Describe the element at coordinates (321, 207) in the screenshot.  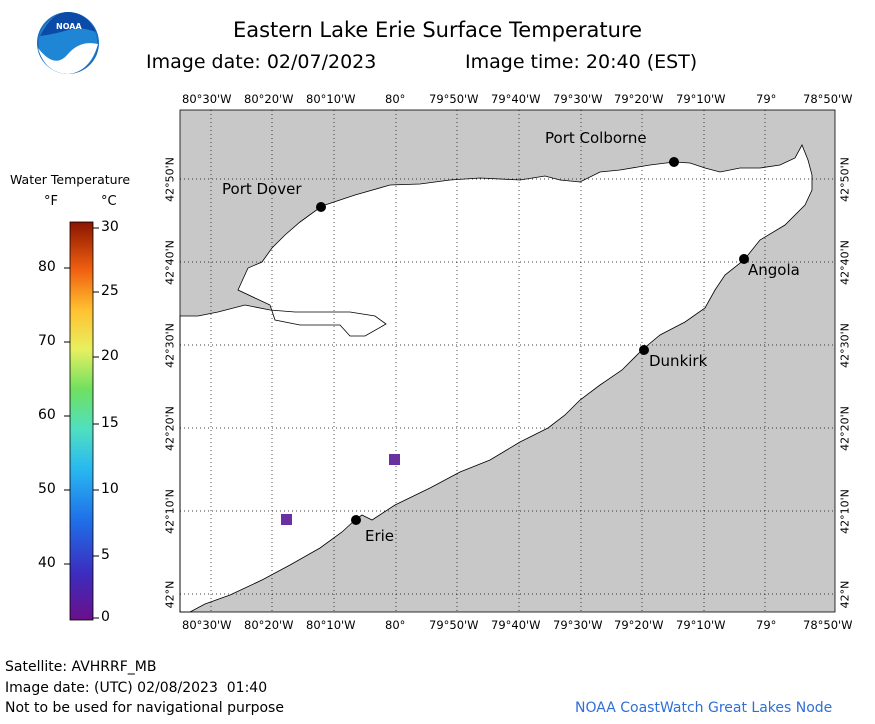
I see `port-dover-dot` at that location.